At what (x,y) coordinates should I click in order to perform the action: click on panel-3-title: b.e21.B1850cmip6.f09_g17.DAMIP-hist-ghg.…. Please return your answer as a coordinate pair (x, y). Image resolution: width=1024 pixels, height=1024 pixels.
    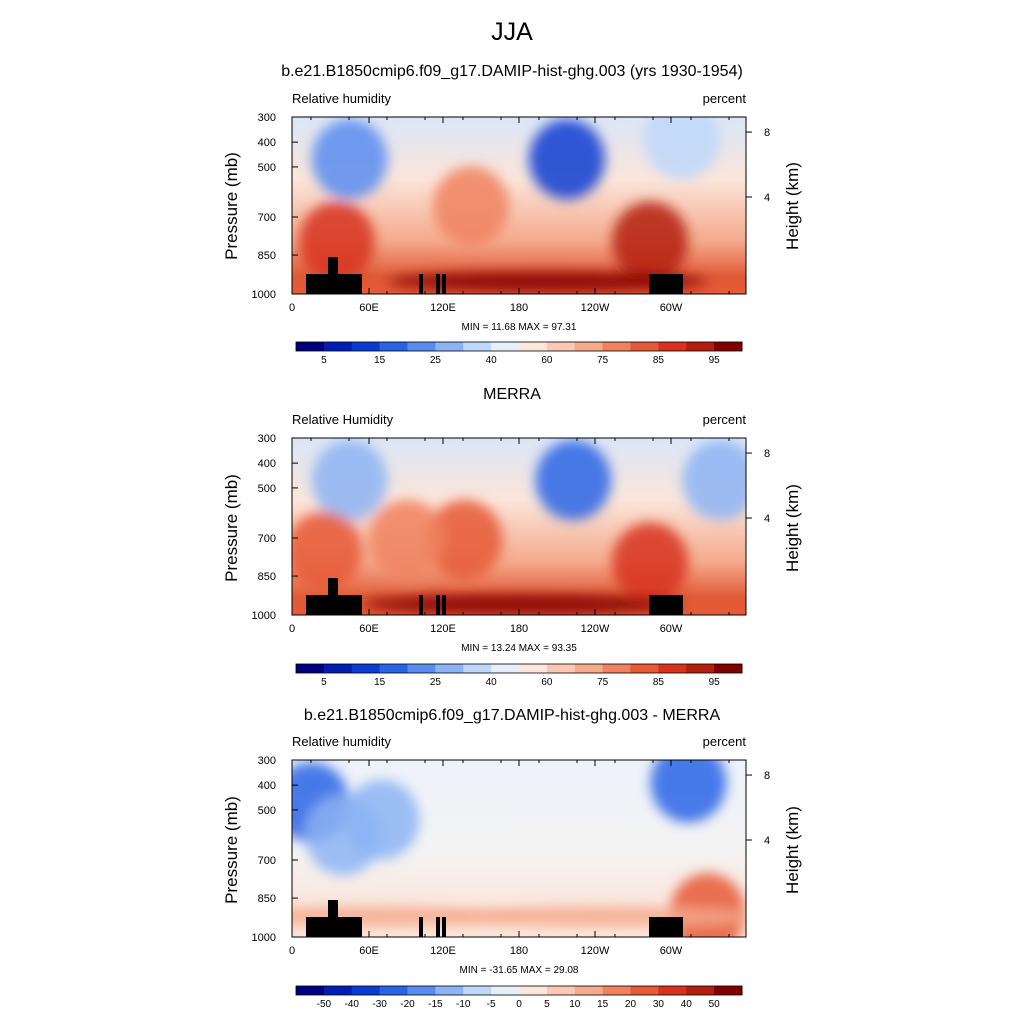
    Looking at the image, I should click on (512, 715).